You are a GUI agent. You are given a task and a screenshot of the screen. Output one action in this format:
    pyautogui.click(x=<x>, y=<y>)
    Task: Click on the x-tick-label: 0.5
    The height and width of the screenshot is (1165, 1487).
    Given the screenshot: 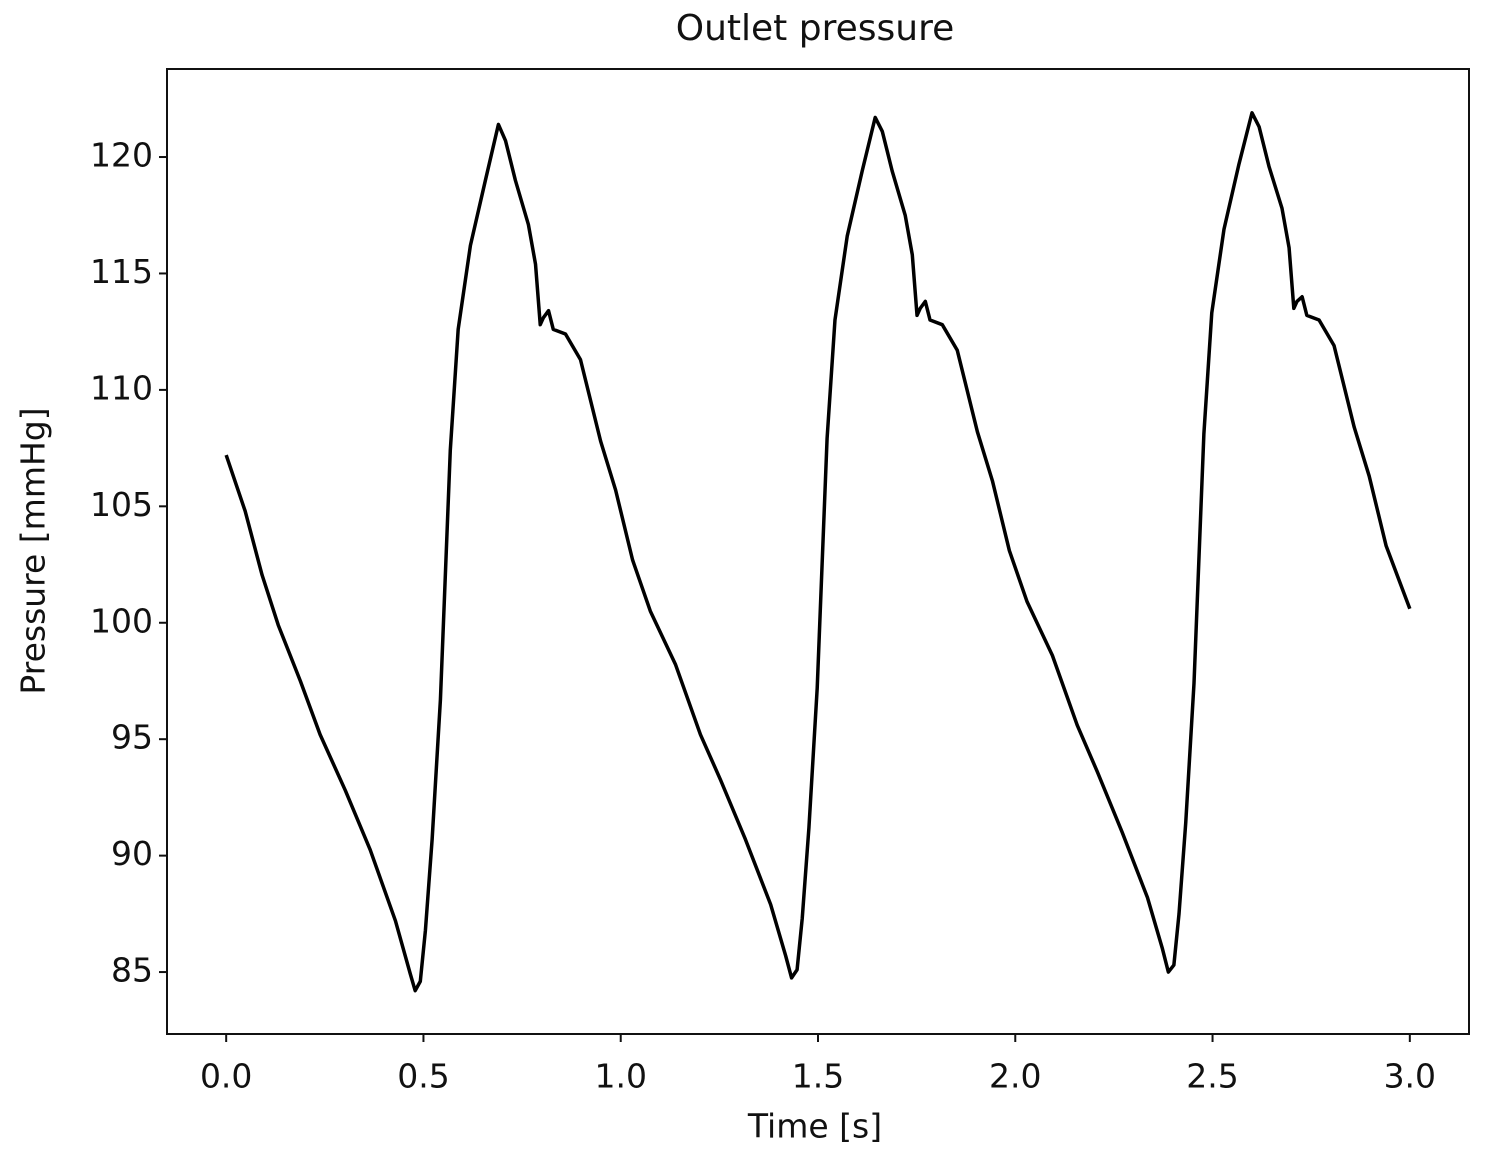 What is the action you would take?
    pyautogui.click(x=423, y=1076)
    